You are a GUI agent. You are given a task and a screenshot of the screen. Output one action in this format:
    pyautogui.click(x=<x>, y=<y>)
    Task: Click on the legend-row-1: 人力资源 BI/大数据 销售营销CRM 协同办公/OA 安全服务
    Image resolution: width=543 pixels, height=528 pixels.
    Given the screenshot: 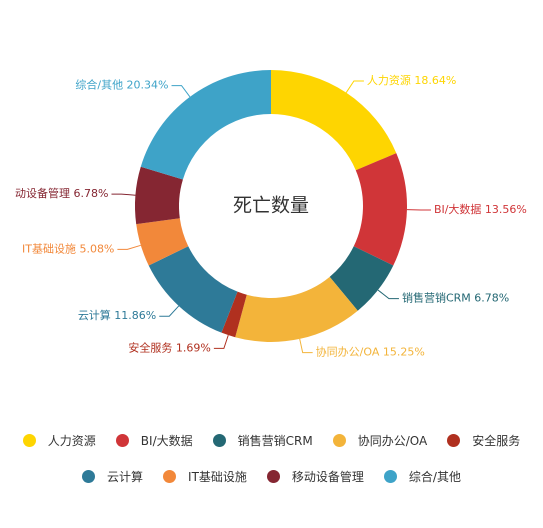 What is the action you would take?
    pyautogui.click(x=271, y=440)
    